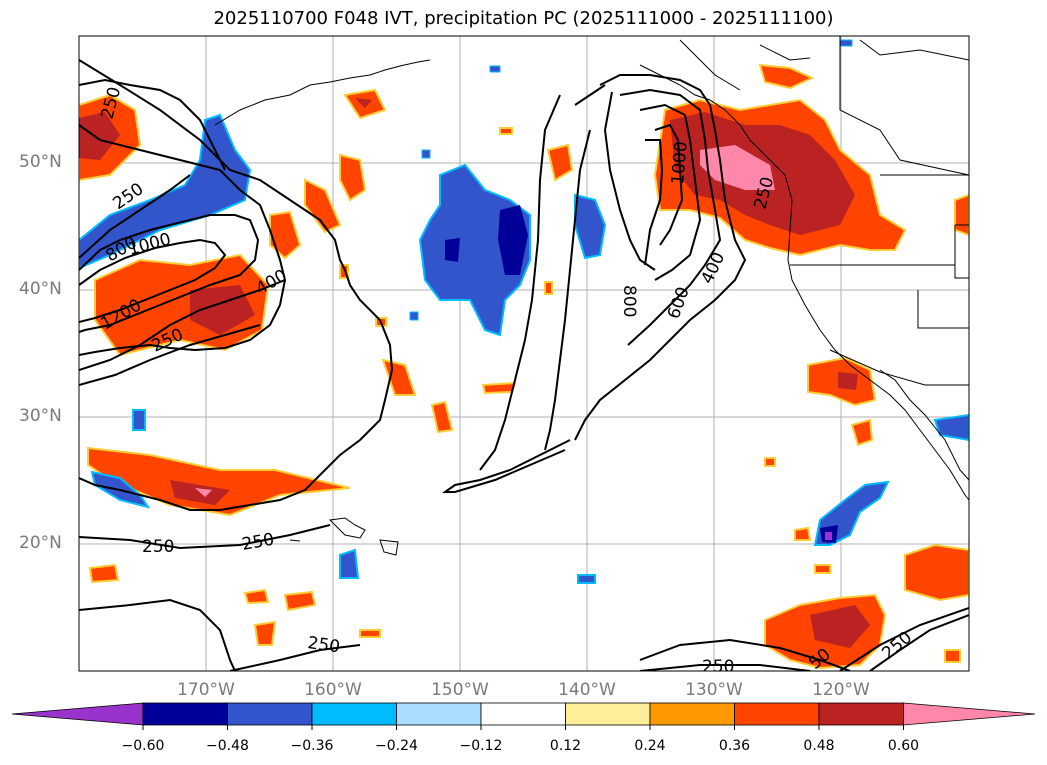 The image size is (1047, 765). Describe the element at coordinates (40, 162) in the screenshot. I see `lat-label-50n: 50°N` at that location.